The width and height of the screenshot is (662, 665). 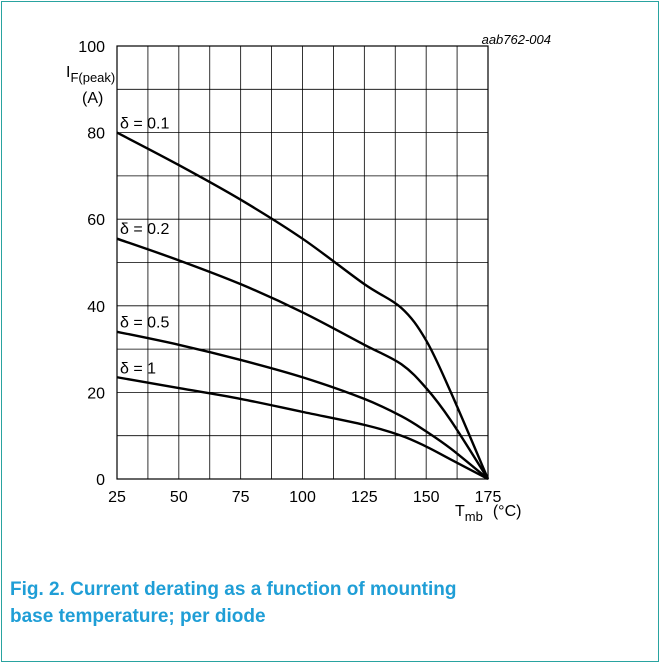 What do you see at coordinates (138, 368) in the screenshot?
I see `series-label-4: δ = 1` at bounding box center [138, 368].